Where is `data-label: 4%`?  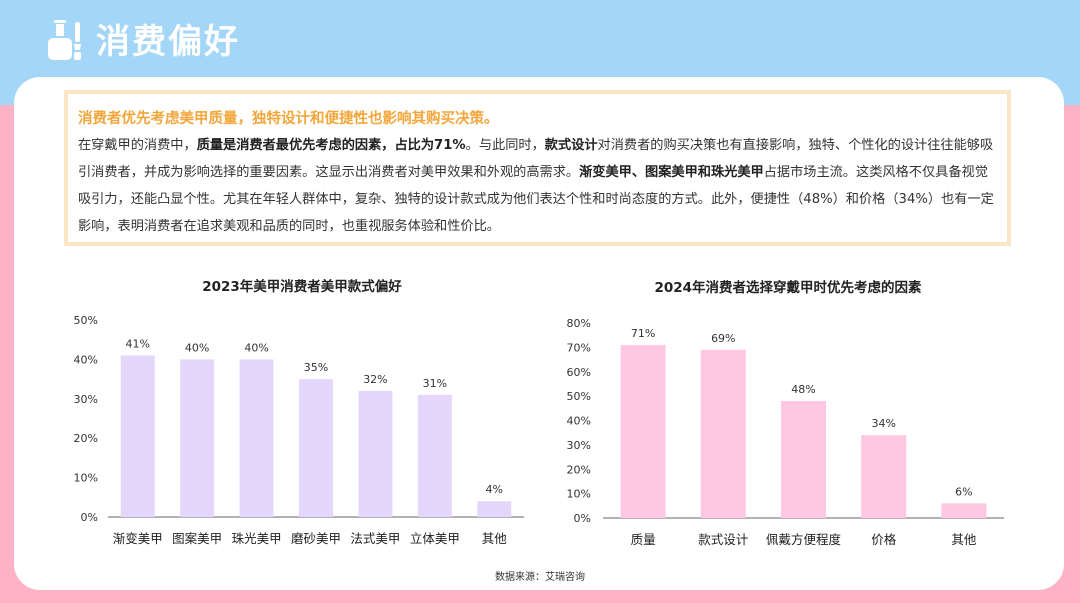
data-label: 4% is located at coordinates (494, 489).